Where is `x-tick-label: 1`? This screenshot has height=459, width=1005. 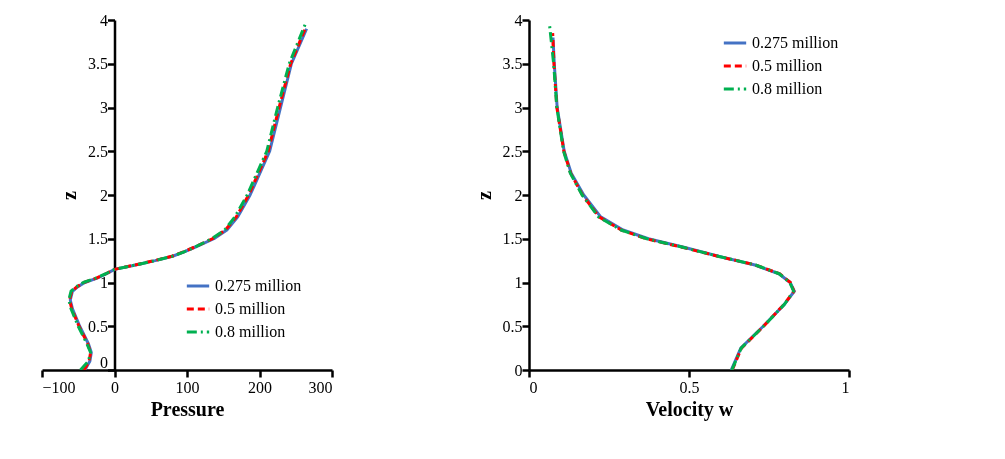 x-tick-label: 1 is located at coordinates (845, 387).